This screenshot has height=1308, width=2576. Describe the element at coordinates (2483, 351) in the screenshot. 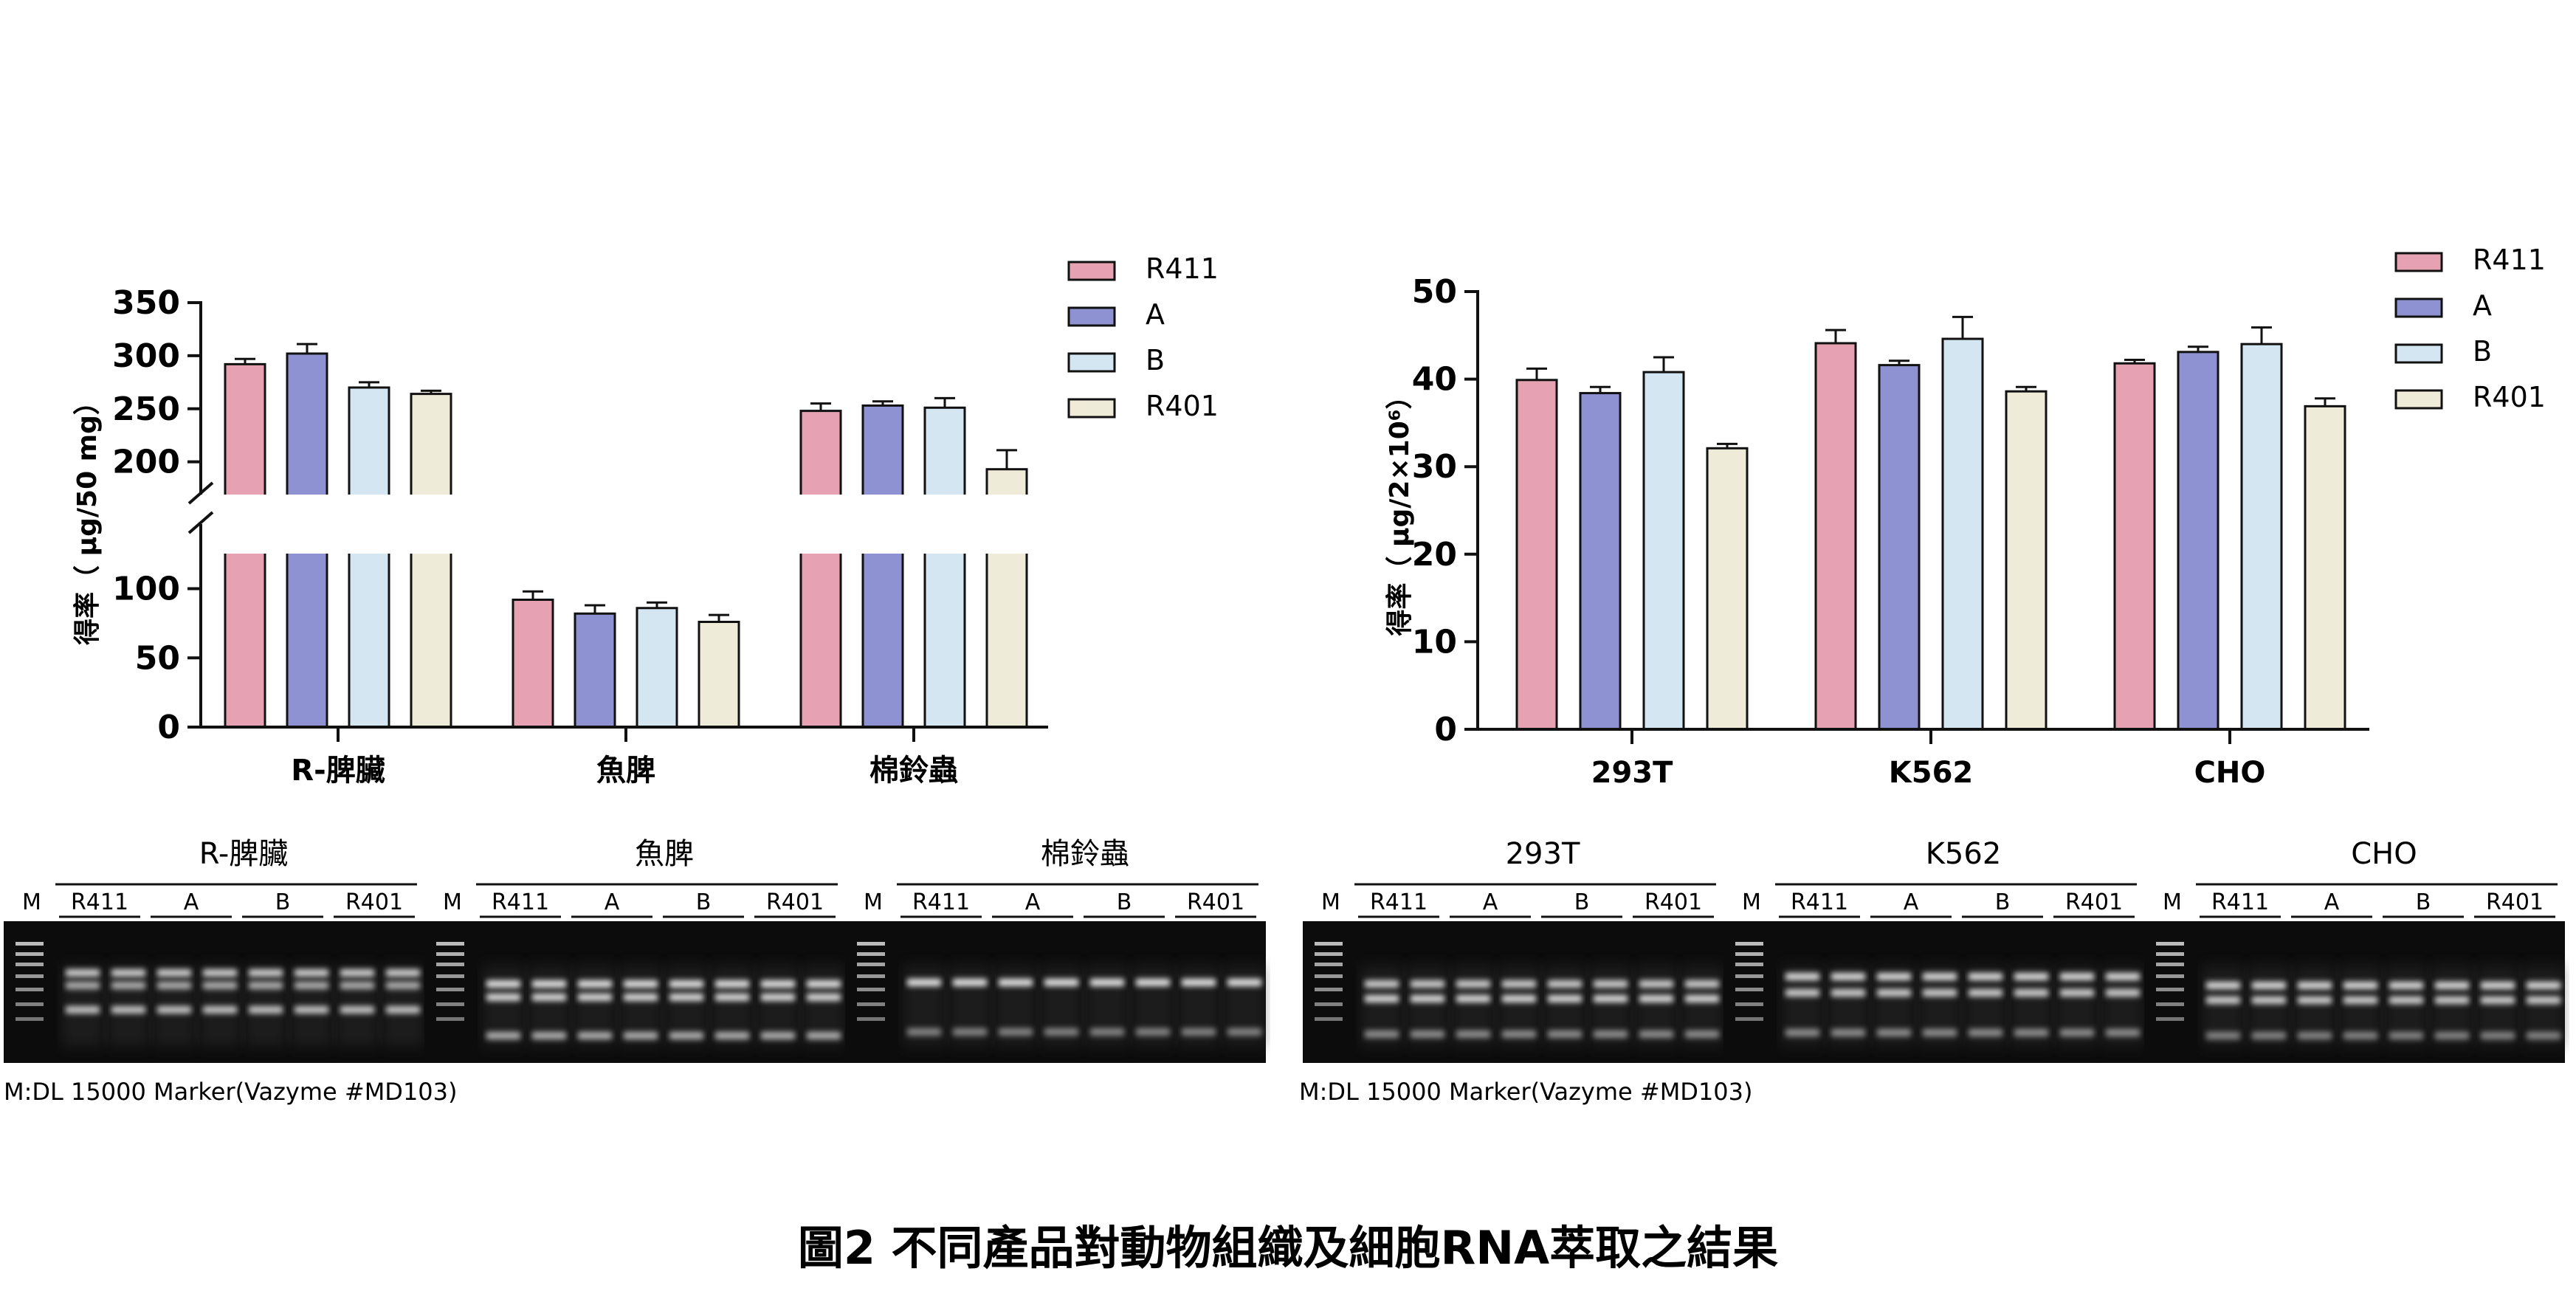

I see `legend-label: B` at that location.